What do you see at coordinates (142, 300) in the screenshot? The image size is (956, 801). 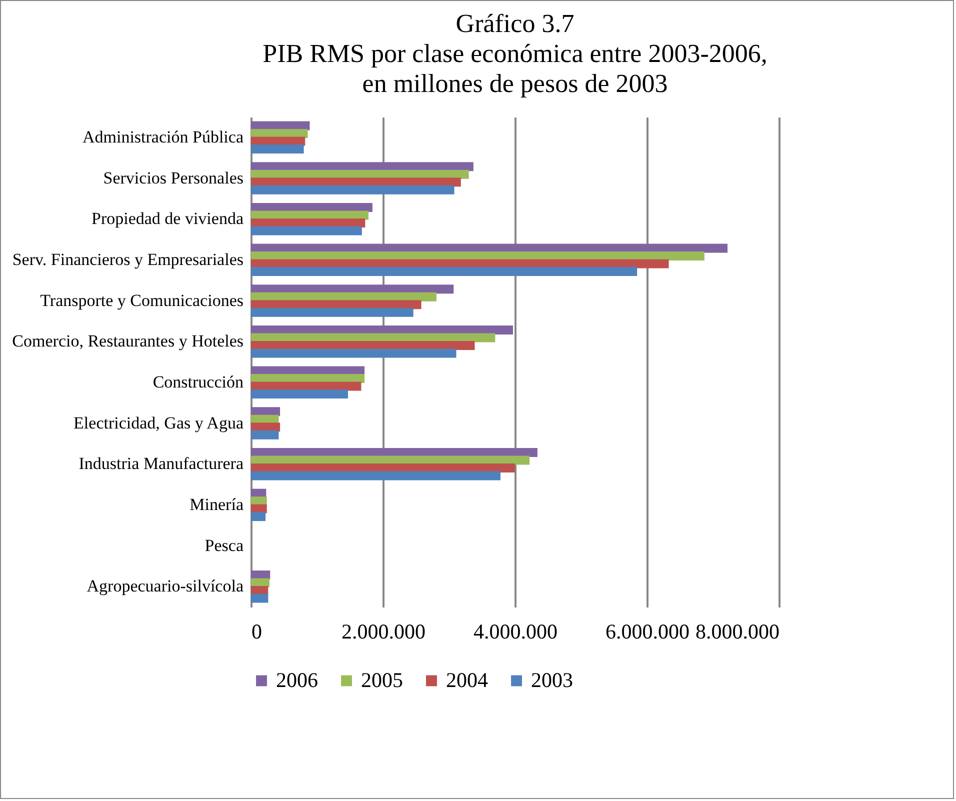 I see `y-tick-label: Transporte y Comunicaciones` at bounding box center [142, 300].